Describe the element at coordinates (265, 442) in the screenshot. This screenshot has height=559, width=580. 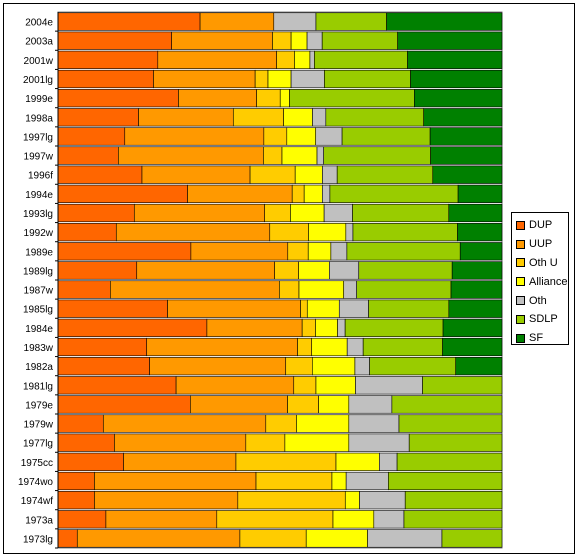
I see `bar-segment-oth-u-1977lg` at that location.